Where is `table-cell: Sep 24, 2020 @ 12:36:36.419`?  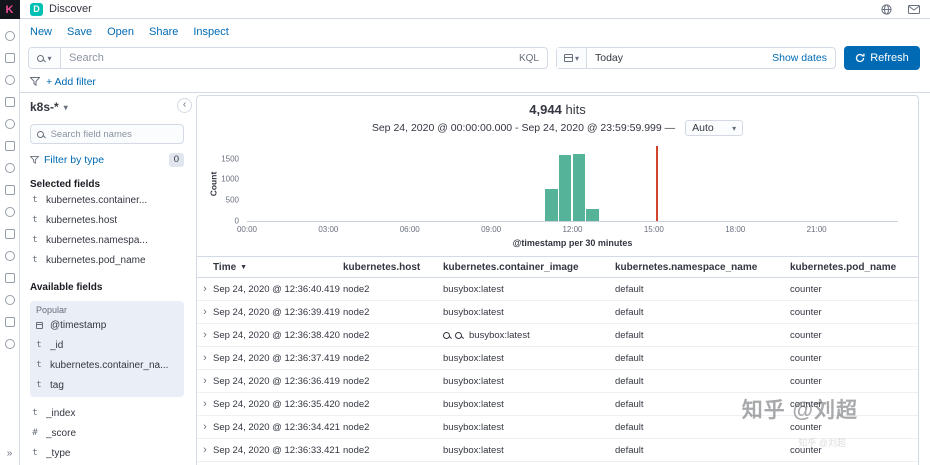 table-cell: Sep 24, 2020 @ 12:36:36.419 is located at coordinates (276, 381).